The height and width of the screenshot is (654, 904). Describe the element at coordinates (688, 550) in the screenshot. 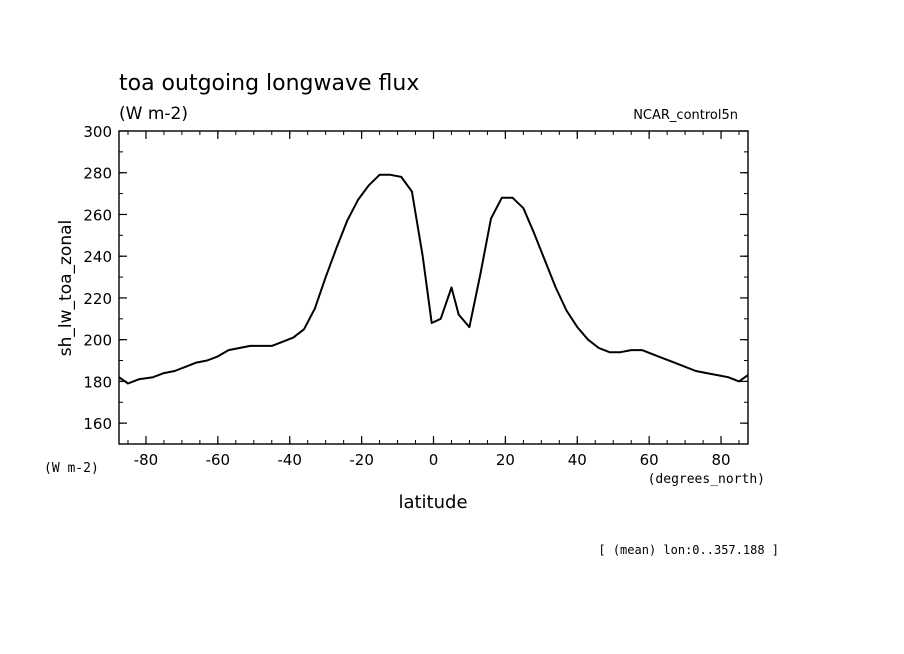

I see `footer-note: [ (mean) lon:0..357.188 ]` at that location.